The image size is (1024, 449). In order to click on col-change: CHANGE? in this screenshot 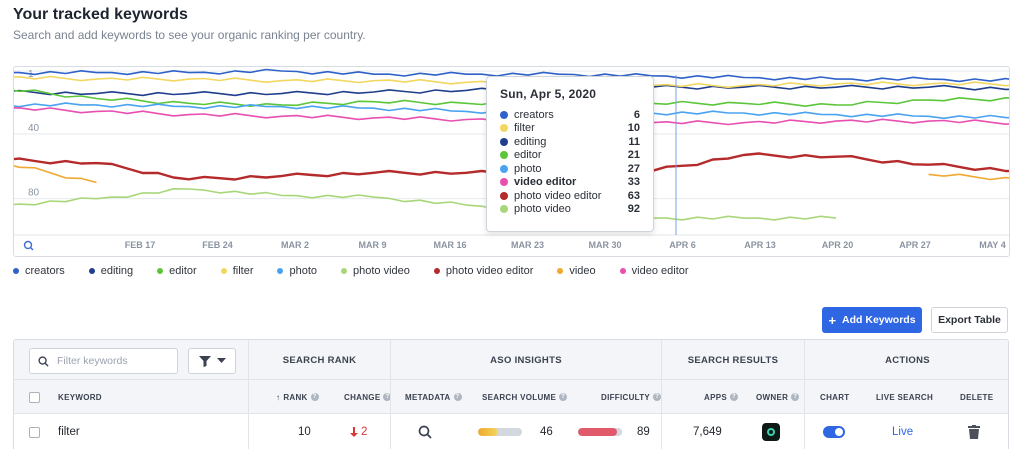, I will do `click(368, 397)`.